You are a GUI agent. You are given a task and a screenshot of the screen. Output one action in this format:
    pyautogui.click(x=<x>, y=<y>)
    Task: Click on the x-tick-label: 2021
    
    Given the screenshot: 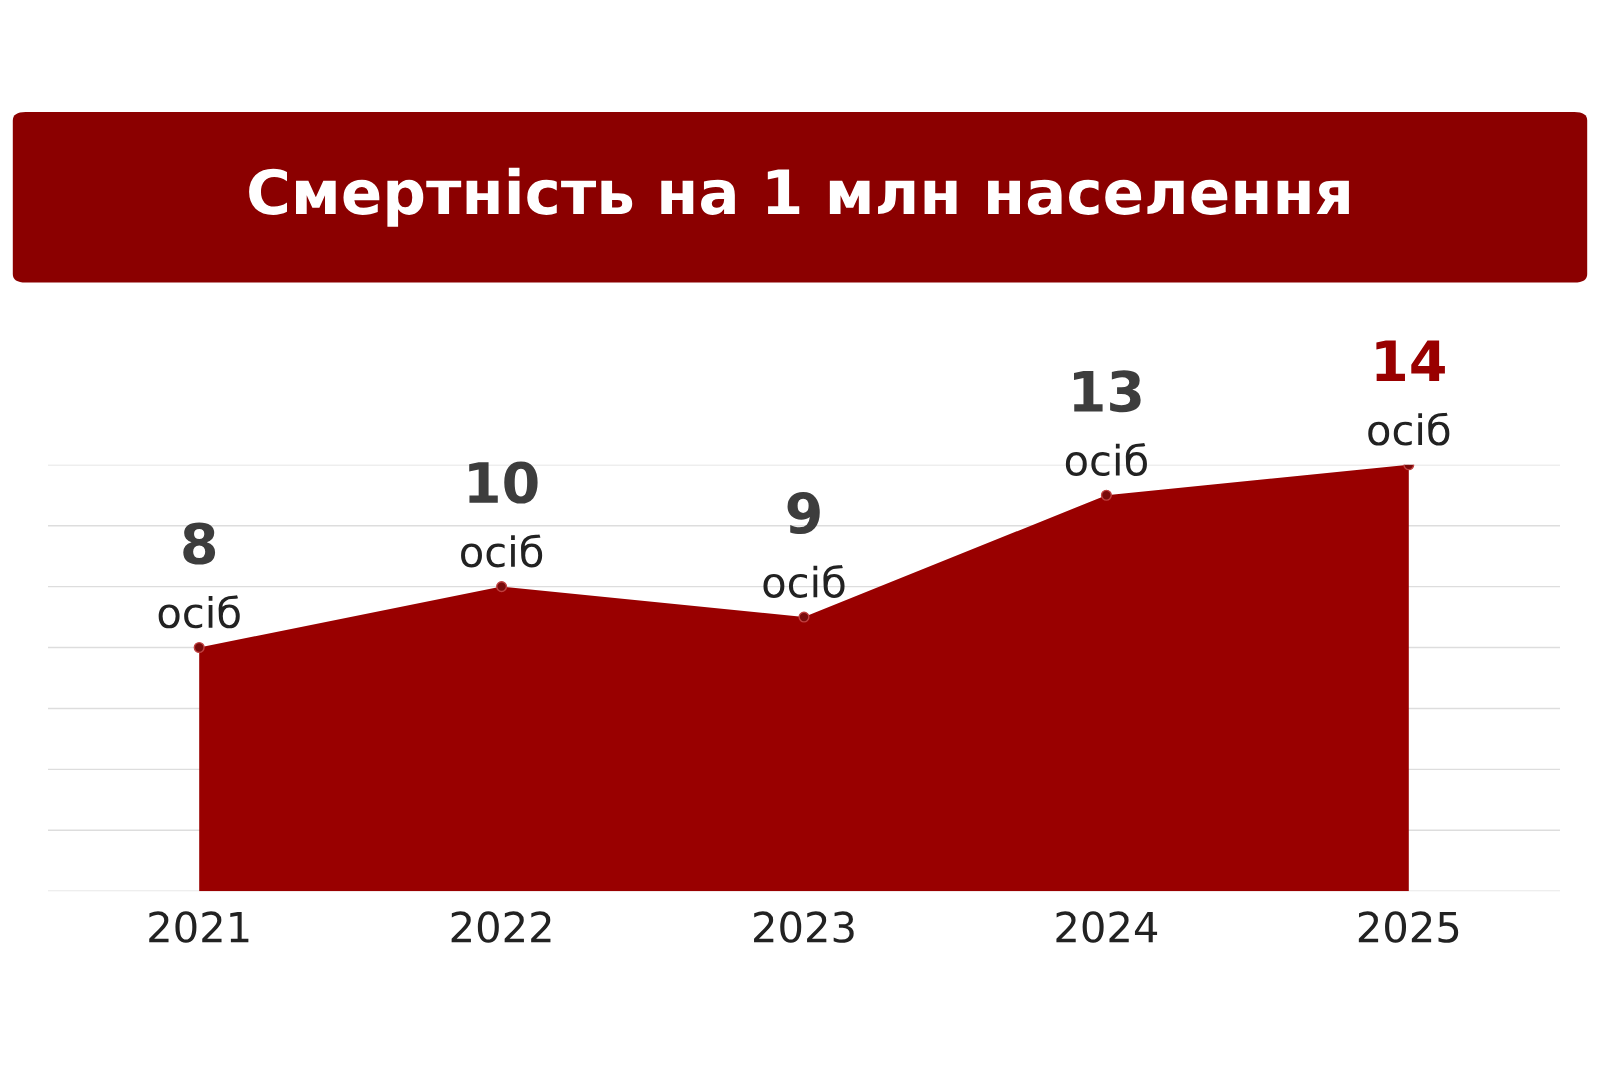 What is the action you would take?
    pyautogui.click(x=199, y=927)
    